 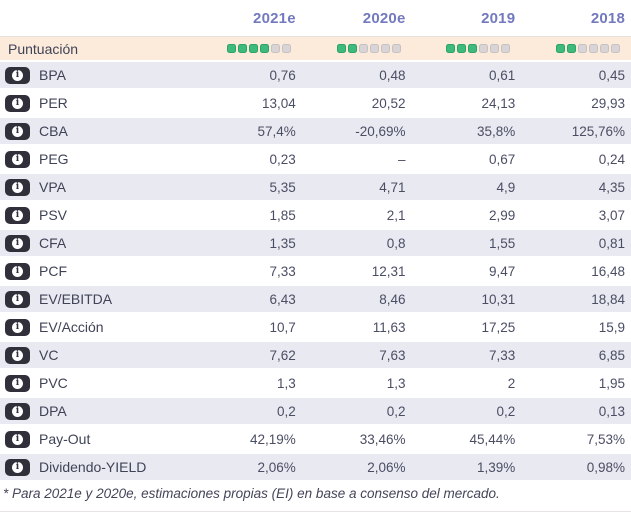 I want to click on row-label: BPA, so click(x=52, y=75).